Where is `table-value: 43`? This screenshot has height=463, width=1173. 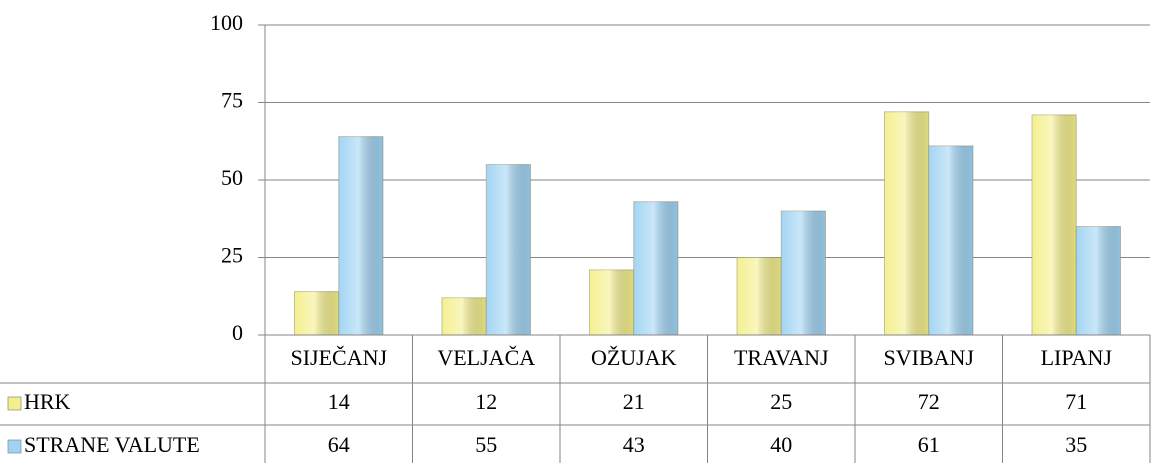 table-value: 43 is located at coordinates (634, 444).